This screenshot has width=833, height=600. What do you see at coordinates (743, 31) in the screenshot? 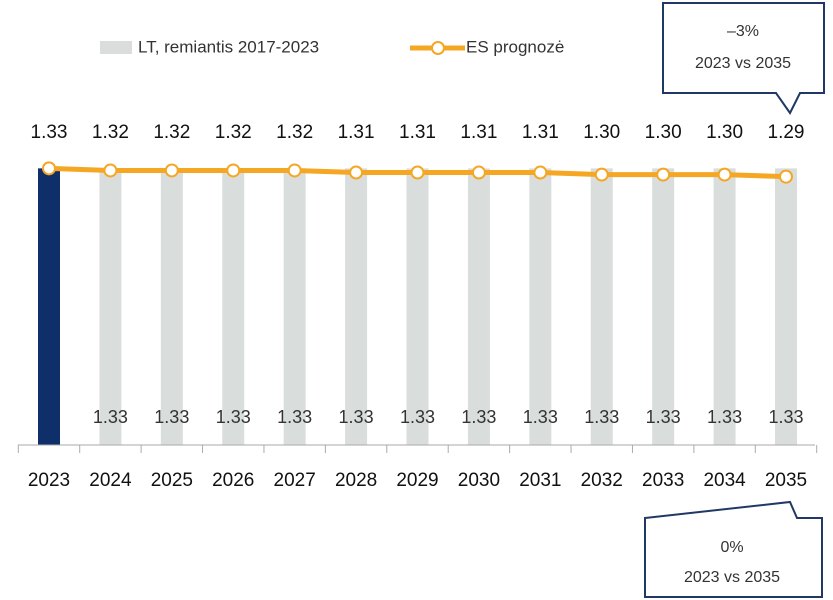
I see `callout-text: –3%` at bounding box center [743, 31].